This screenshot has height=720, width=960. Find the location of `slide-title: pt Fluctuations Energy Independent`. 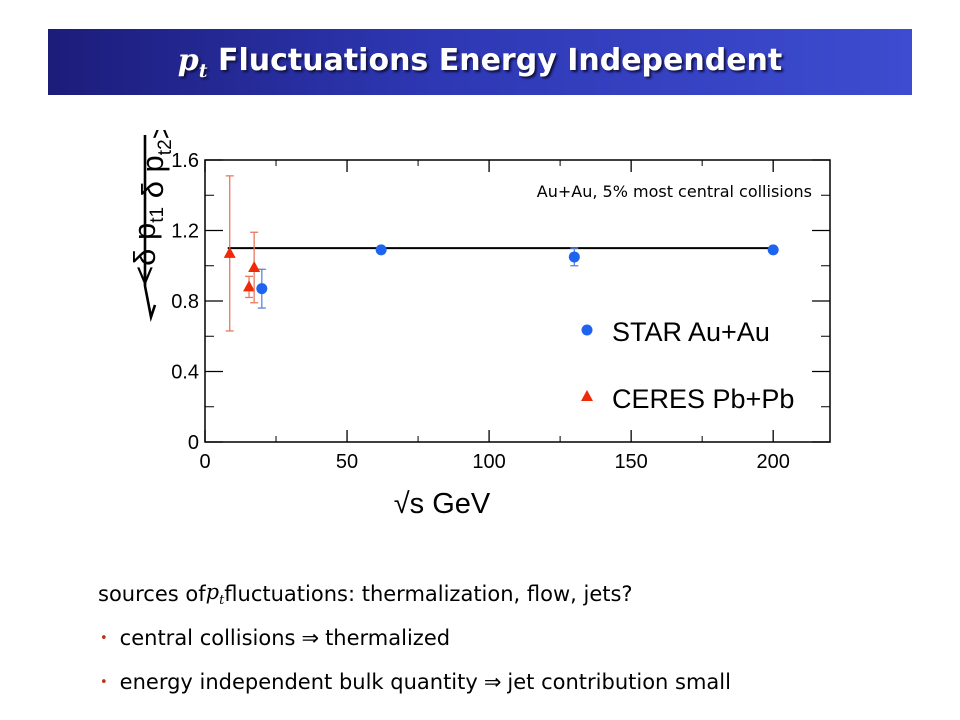

slide-title: pt Fluctuations Energy Independent is located at coordinates (480, 62).